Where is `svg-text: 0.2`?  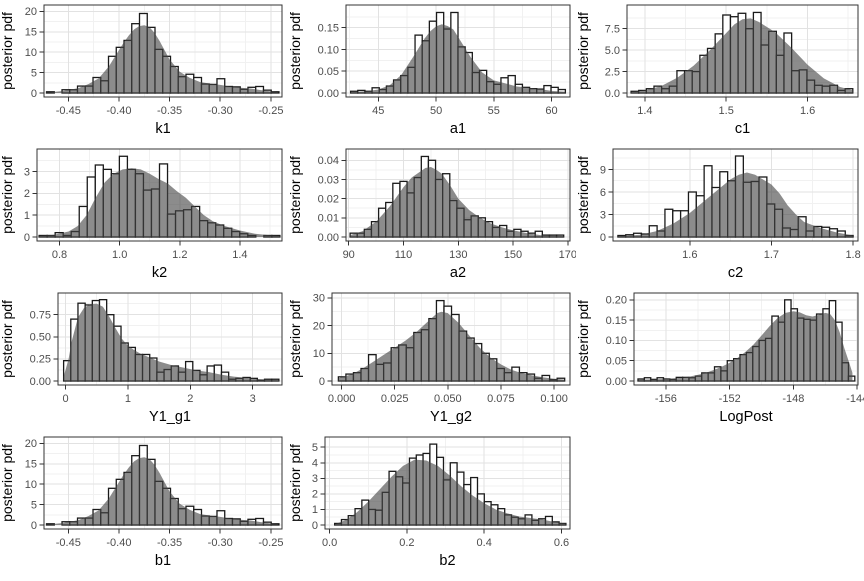
svg-text: 0.2 is located at coordinates (406, 543).